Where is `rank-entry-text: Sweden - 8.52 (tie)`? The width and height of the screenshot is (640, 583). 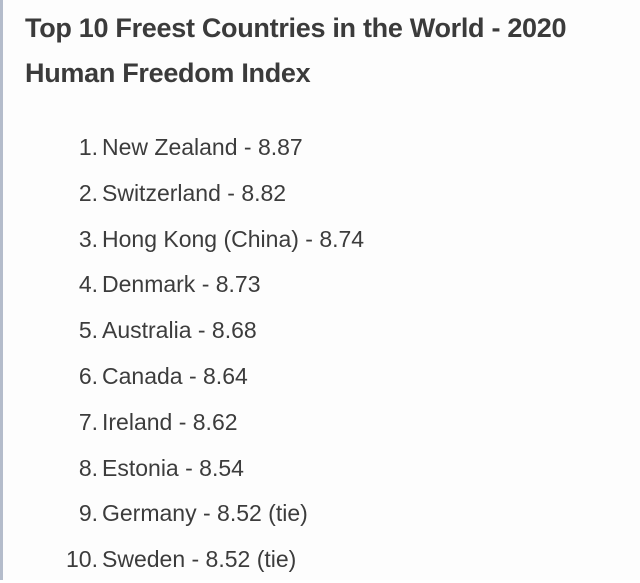
rank-entry-text: Sweden - 8.52 (tie) is located at coordinates (199, 559).